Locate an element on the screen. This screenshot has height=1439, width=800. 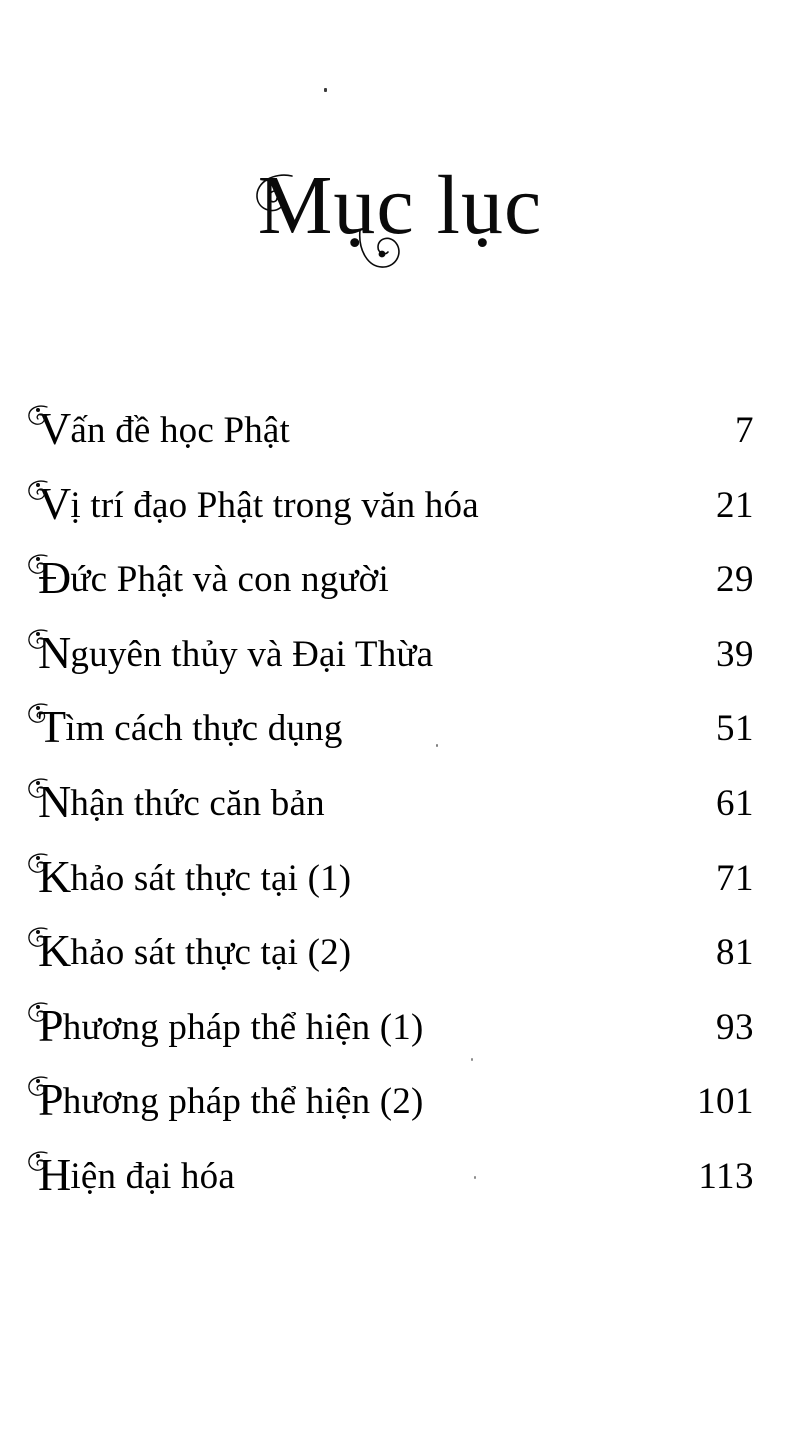
toc-entry-title: Vấn đề học Phật is located at coordinates (159, 428).